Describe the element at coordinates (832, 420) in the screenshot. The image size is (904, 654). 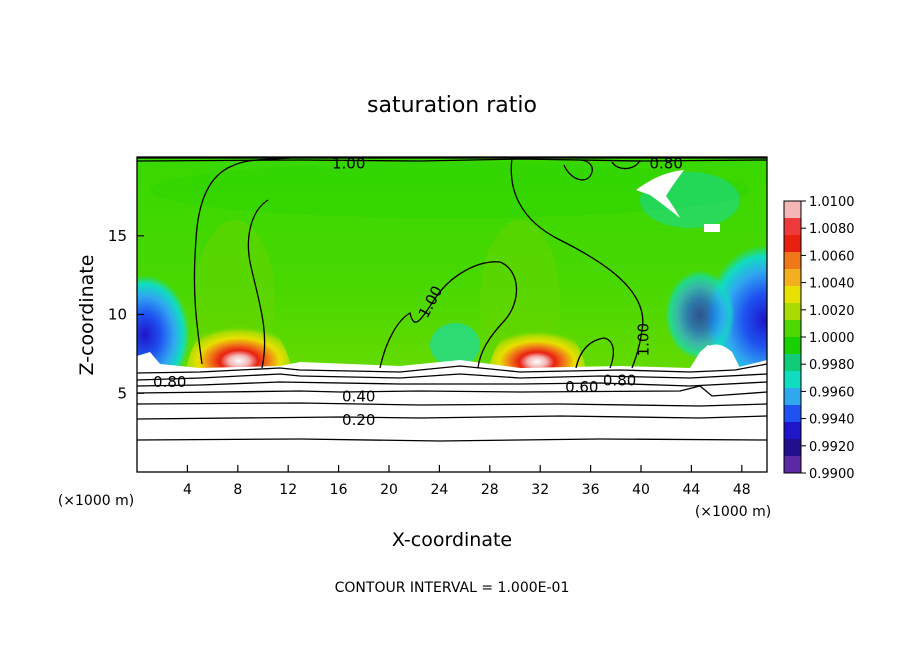
I see `colorbar-label: 0.9940` at that location.